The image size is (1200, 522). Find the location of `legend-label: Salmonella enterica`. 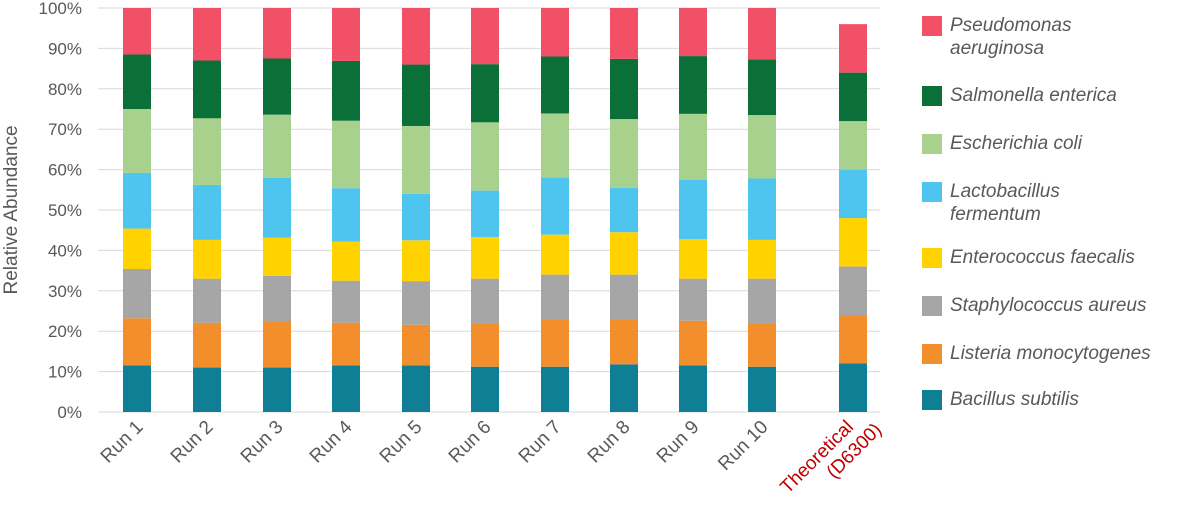

legend-label: Salmonella enterica is located at coordinates (1033, 95).